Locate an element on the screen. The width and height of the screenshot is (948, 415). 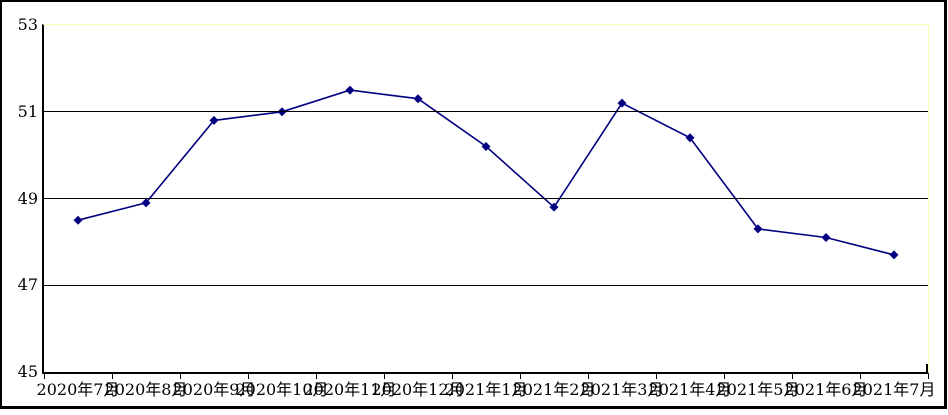
y-axis-label: 47 is located at coordinates (27, 285).